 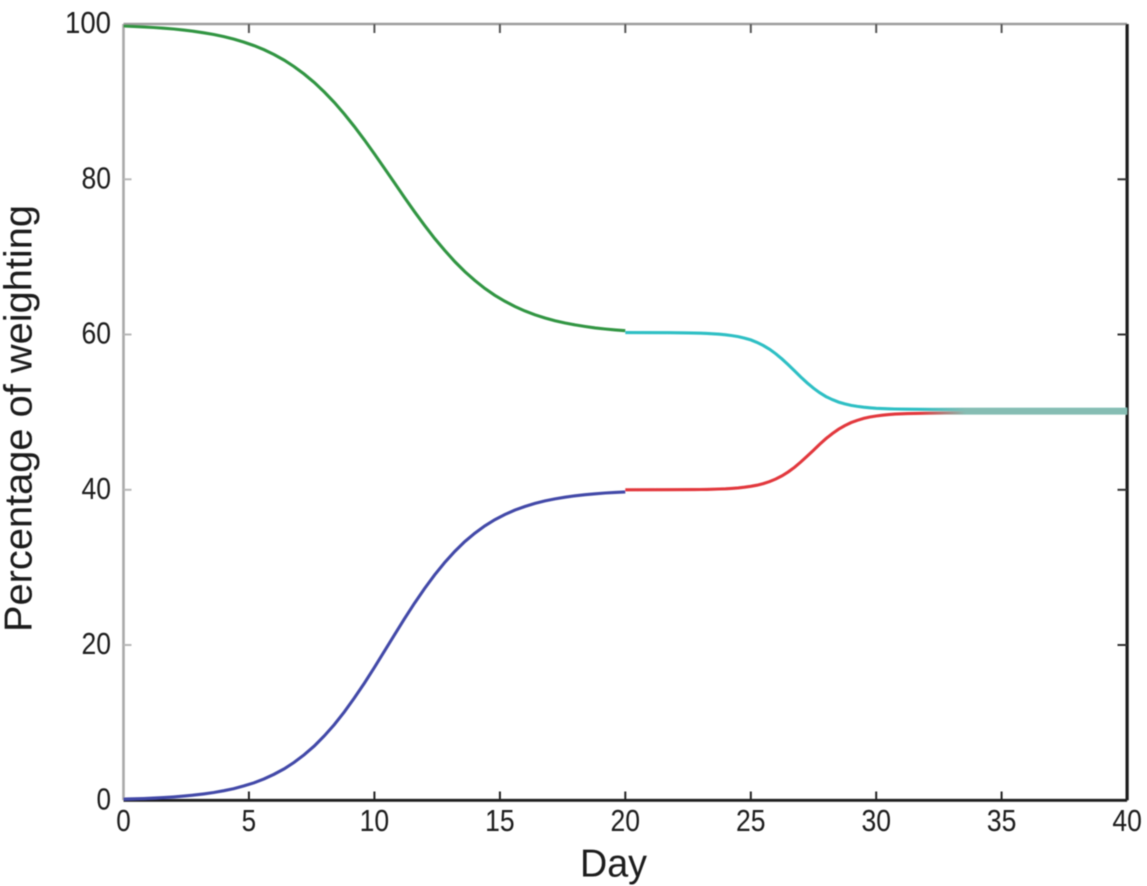 I want to click on svg-text: 100, so click(x=88, y=22).